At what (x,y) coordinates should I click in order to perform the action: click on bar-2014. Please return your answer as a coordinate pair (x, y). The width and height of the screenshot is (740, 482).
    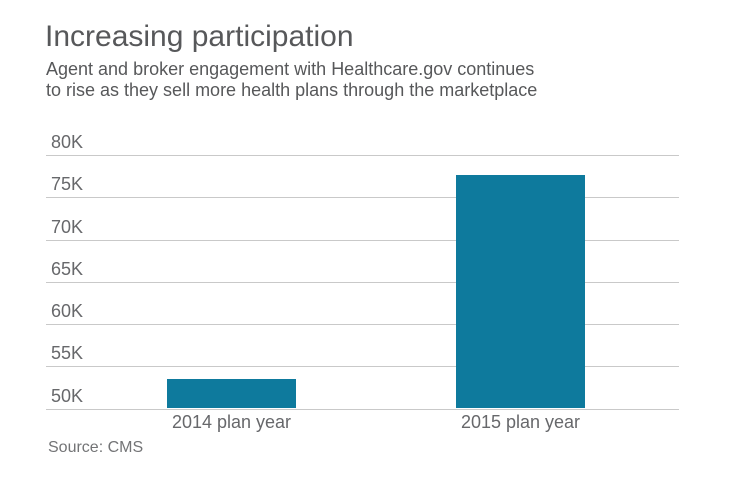
    Looking at the image, I should click on (231, 393).